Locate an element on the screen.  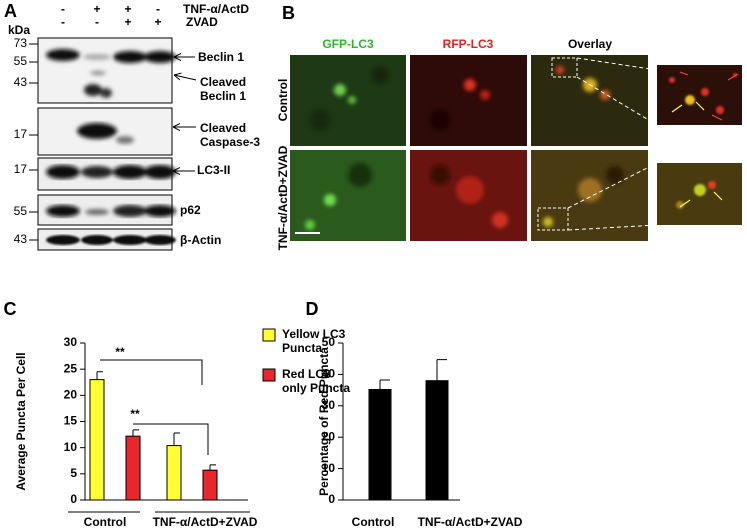
y-tick-label: 5 is located at coordinates (73, 473).